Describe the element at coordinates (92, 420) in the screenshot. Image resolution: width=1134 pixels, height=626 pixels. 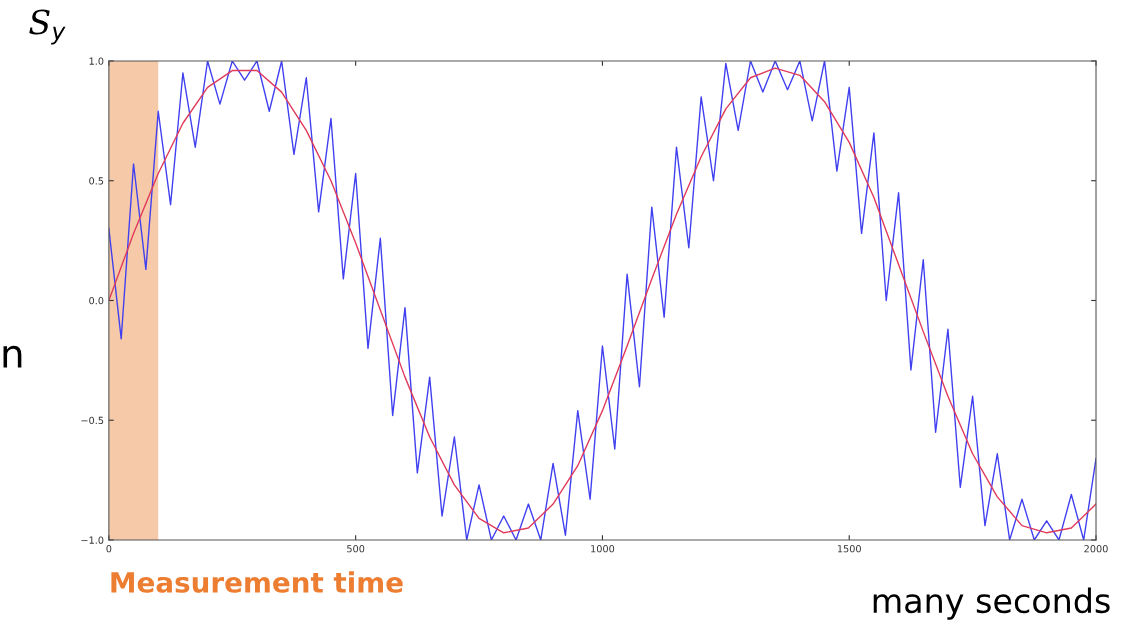
I see `y-tick-label: −0.5` at that location.